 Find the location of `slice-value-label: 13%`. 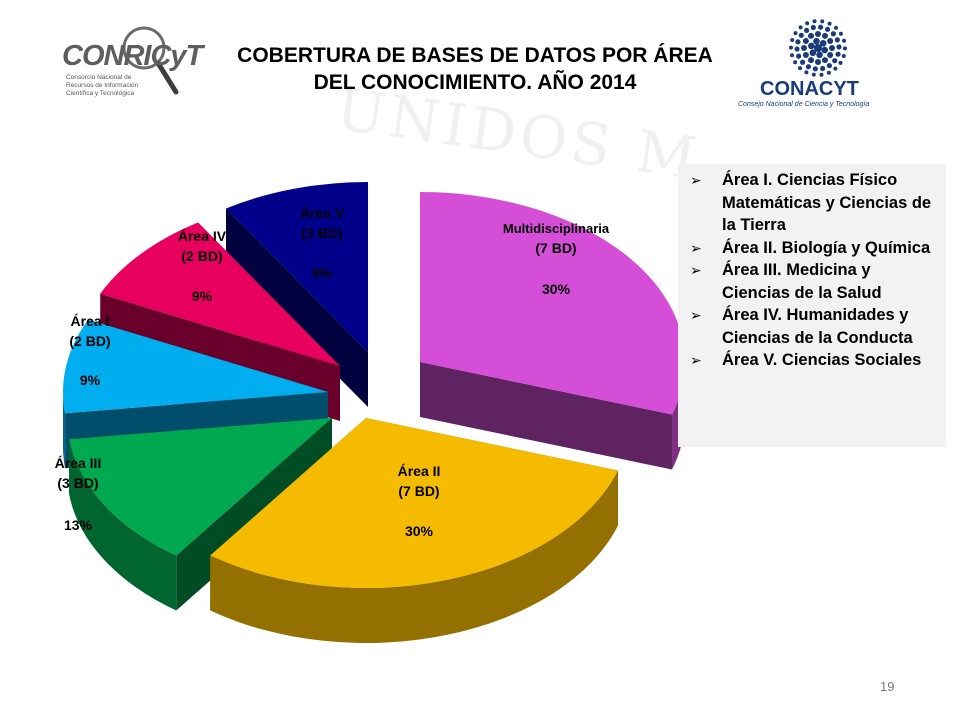

slice-value-label: 13% is located at coordinates (78, 525).